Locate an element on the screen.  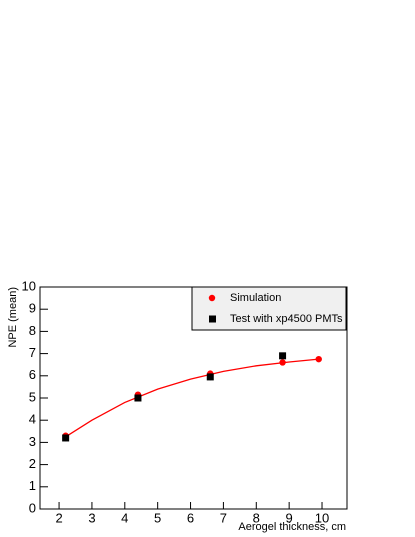
y-tick-label: 9 is located at coordinates (32, 308).